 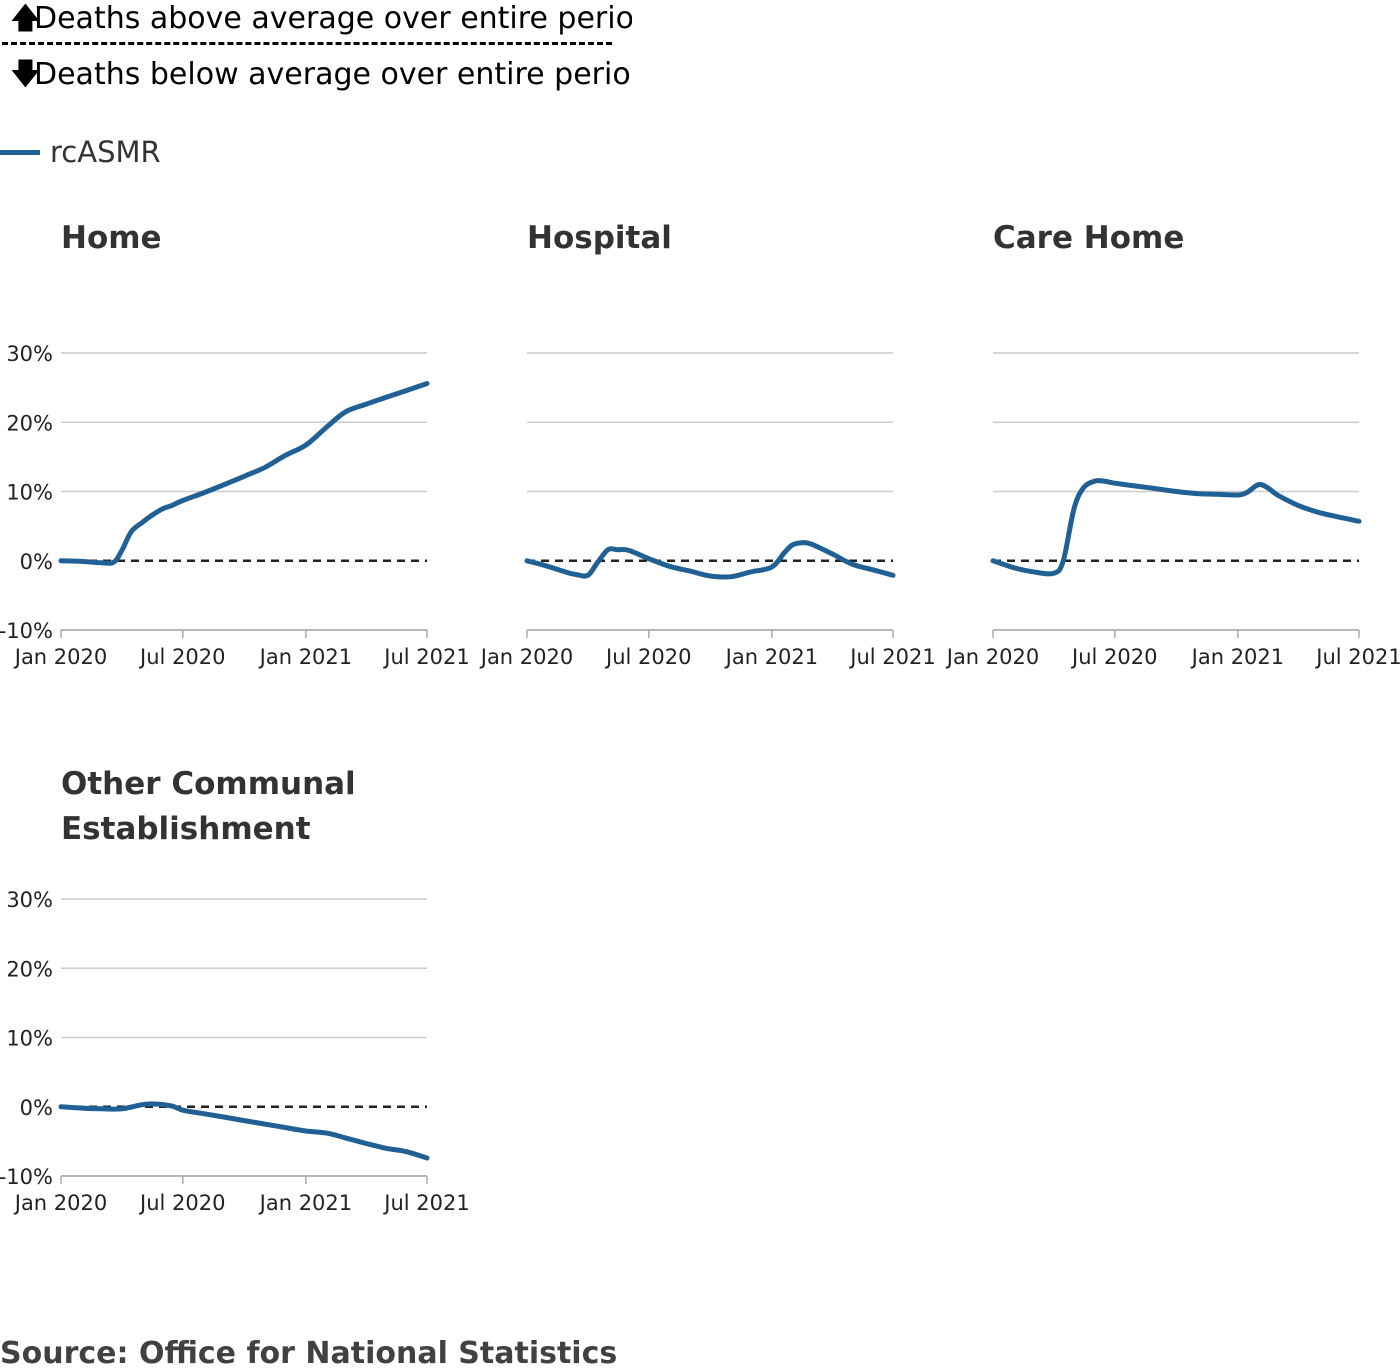 What do you see at coordinates (333, 18) in the screenshot?
I see `above-average-text: Deaths above average over entire perio` at bounding box center [333, 18].